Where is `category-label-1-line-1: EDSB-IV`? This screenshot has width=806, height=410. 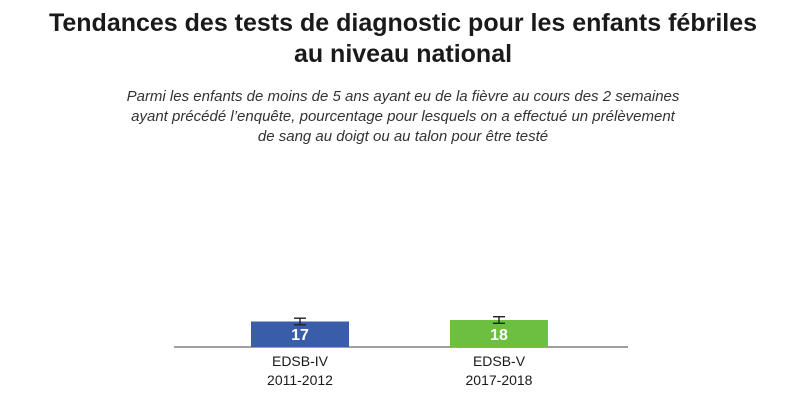 category-label-1-line-1: EDSB-IV is located at coordinates (300, 361).